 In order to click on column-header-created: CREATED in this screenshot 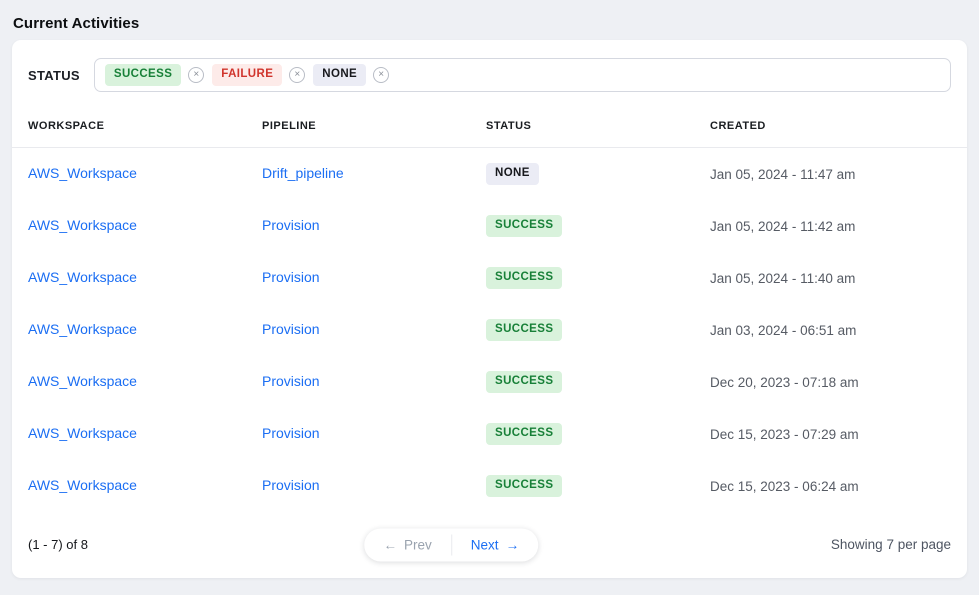, I will do `click(738, 125)`.